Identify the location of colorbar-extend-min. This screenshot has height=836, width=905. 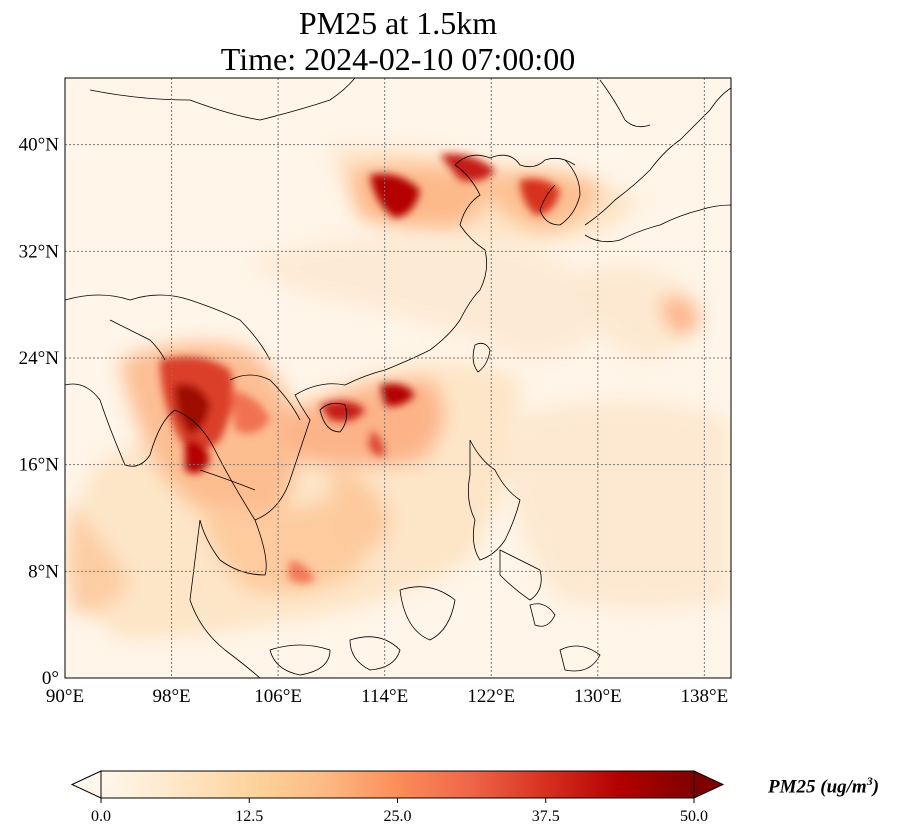
(86, 784).